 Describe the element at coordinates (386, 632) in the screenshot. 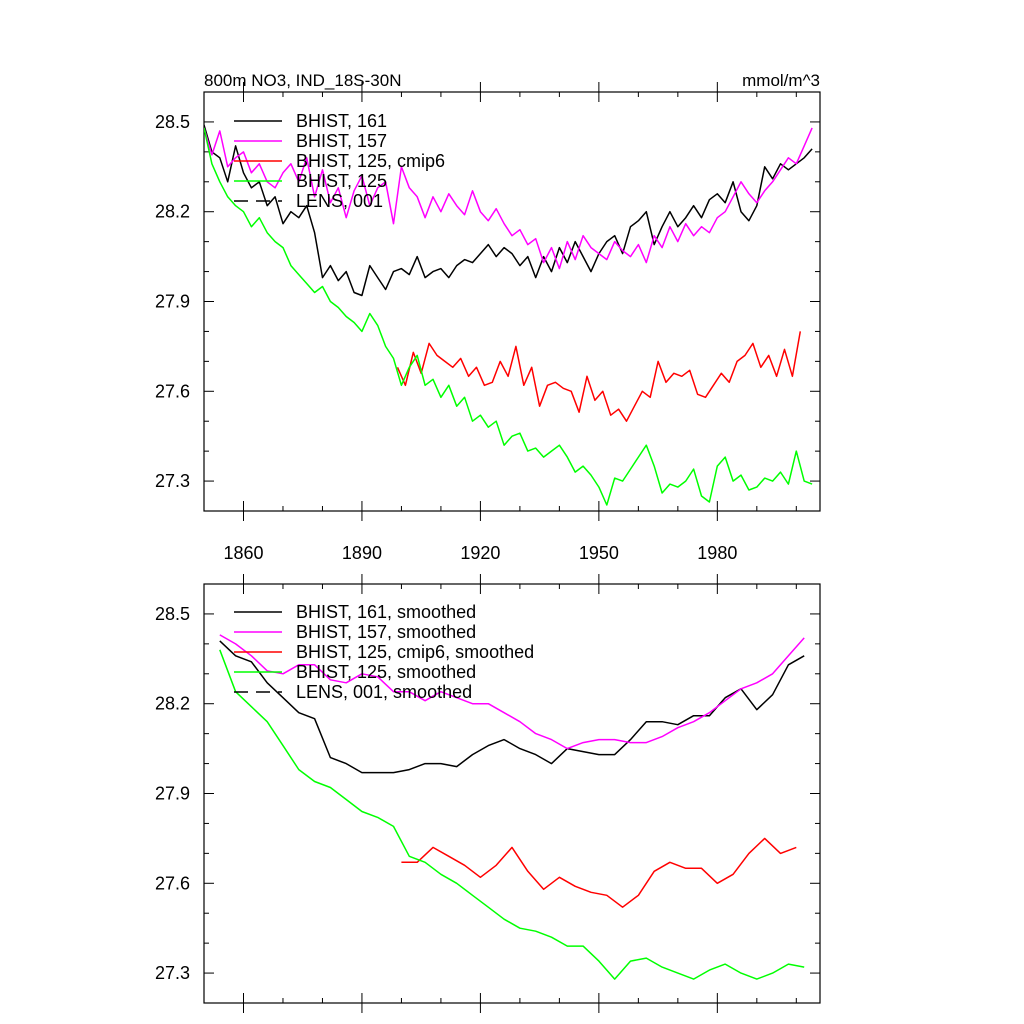

I see `legend-label: BHIST, 157, smoothed` at that location.